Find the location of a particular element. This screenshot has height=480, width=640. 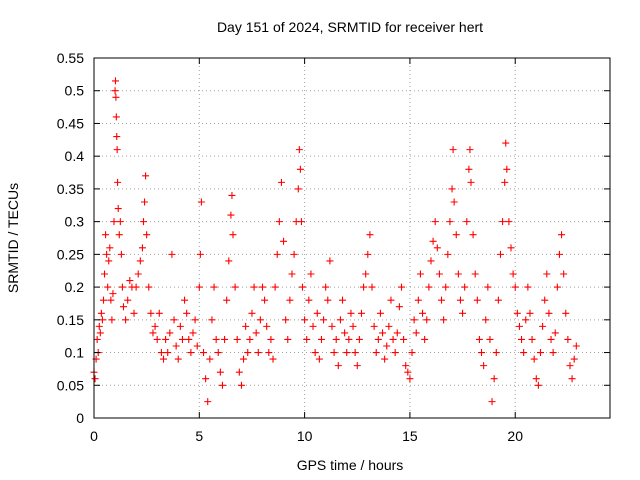

y-tick-label: 0.2 is located at coordinates (75, 287).